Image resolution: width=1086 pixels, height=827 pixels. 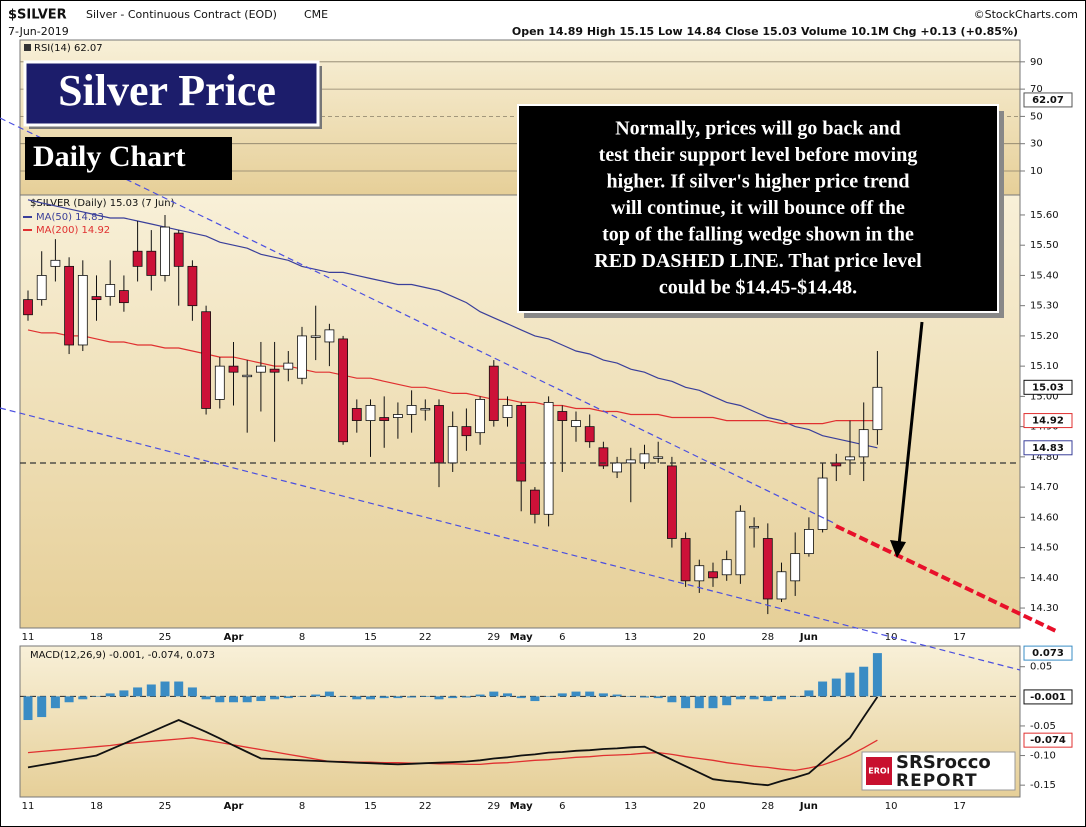 I want to click on arrow, so click(x=910, y=433).